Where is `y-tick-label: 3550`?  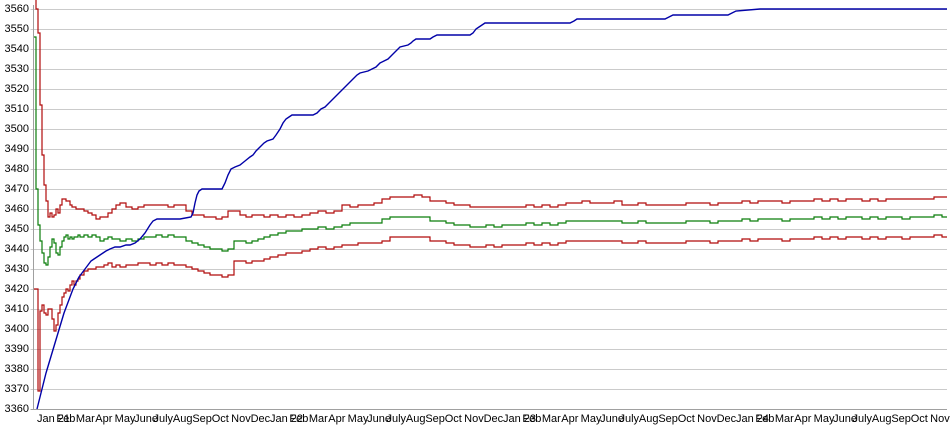
y-tick-label: 3550 is located at coordinates (16, 28).